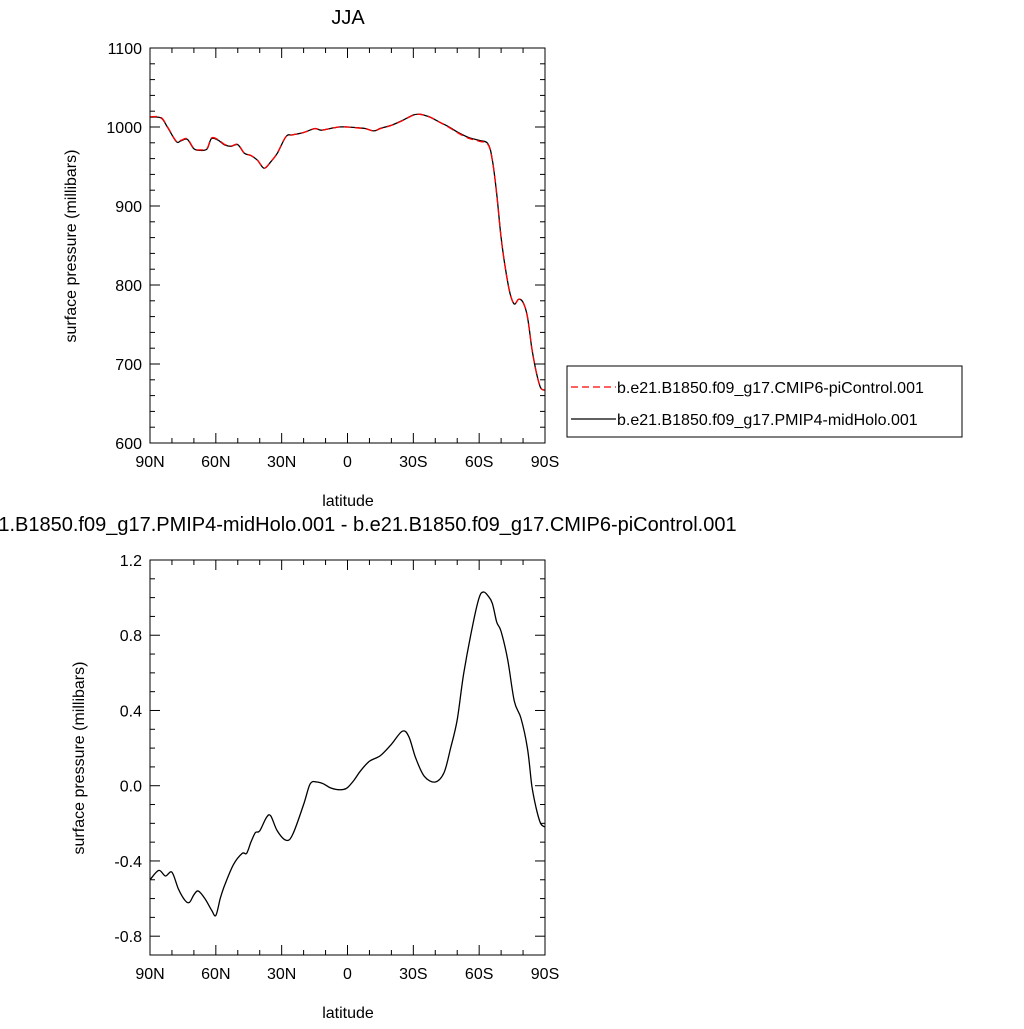  What do you see at coordinates (413, 974) in the screenshot?
I see `bottom-xtick-label: 30S` at bounding box center [413, 974].